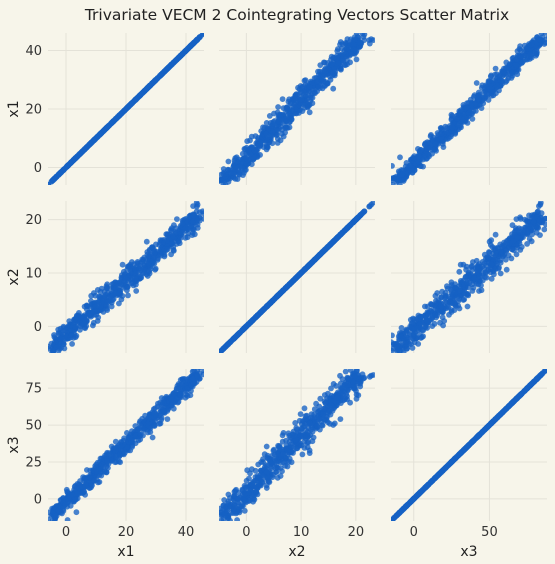  Describe the element at coordinates (33, 389) in the screenshot. I see `y-tick-label: 75` at that location.